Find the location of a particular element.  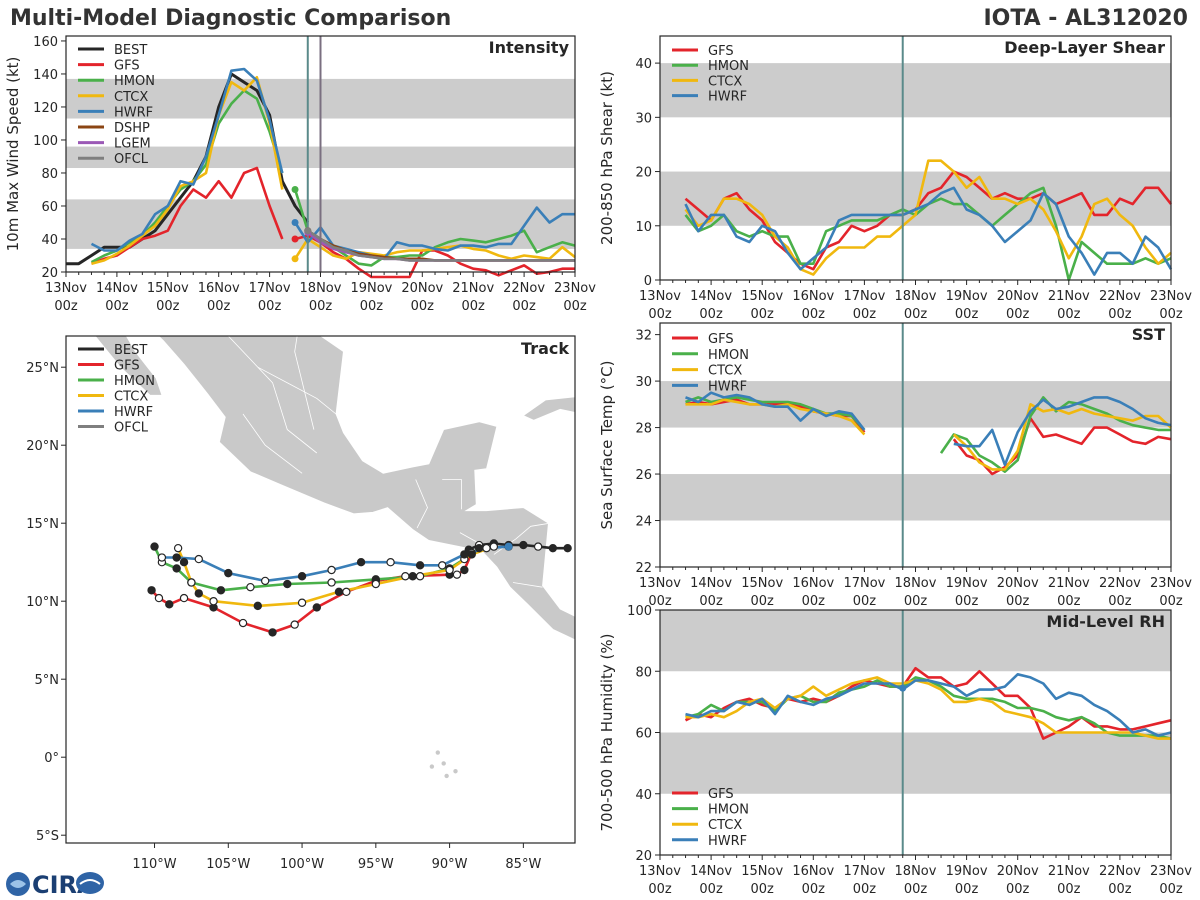

intensity-x-tick-date: 18Nov is located at coordinates (321, 288).